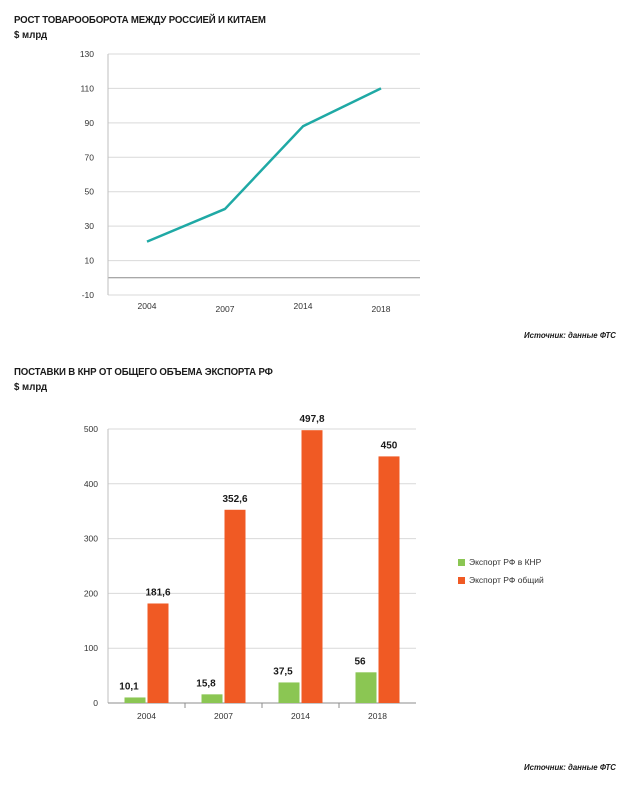 The height and width of the screenshot is (786, 642). I want to click on y-tick-label: 500, so click(91, 429).